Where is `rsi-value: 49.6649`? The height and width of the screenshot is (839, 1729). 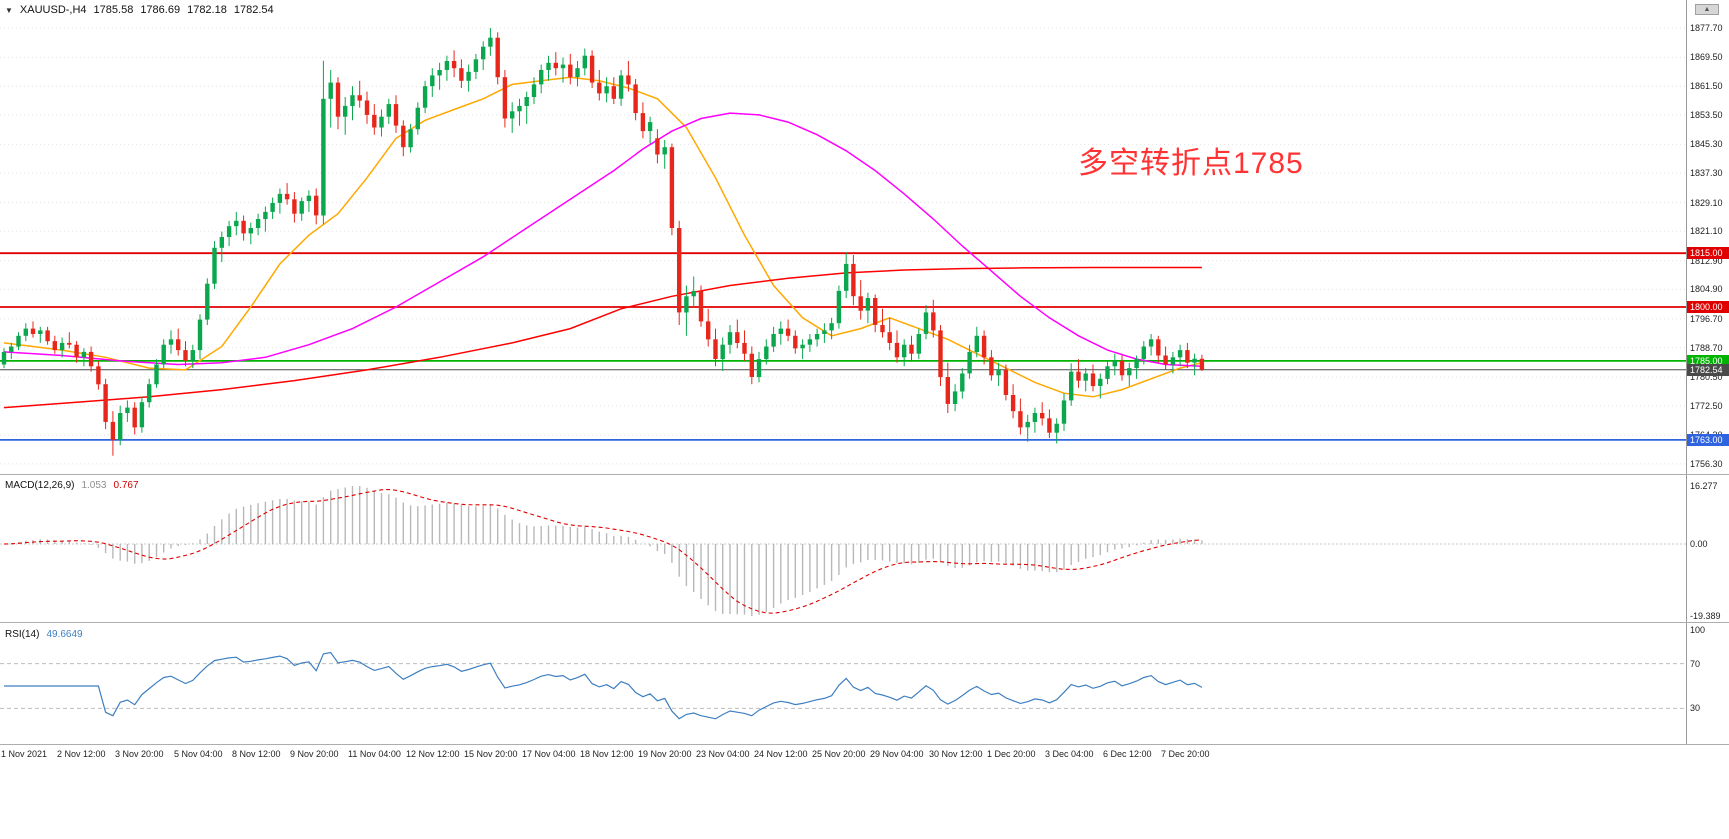 rsi-value: 49.6649 is located at coordinates (64, 634).